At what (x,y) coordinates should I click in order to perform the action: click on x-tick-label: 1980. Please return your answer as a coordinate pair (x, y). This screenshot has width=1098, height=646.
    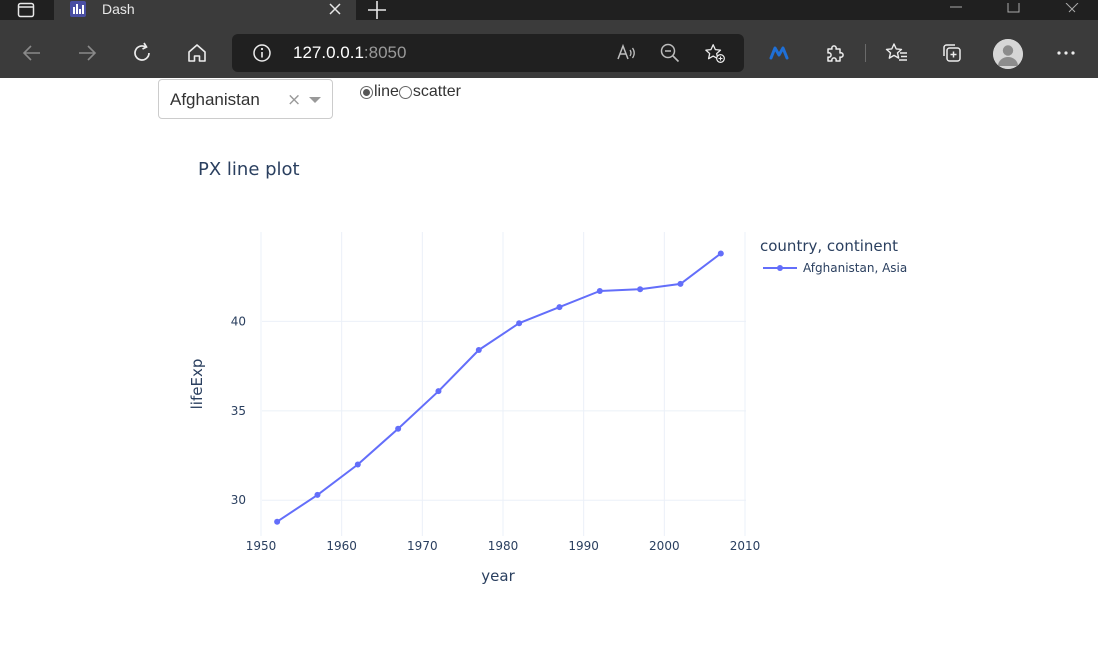
    Looking at the image, I should click on (503, 546).